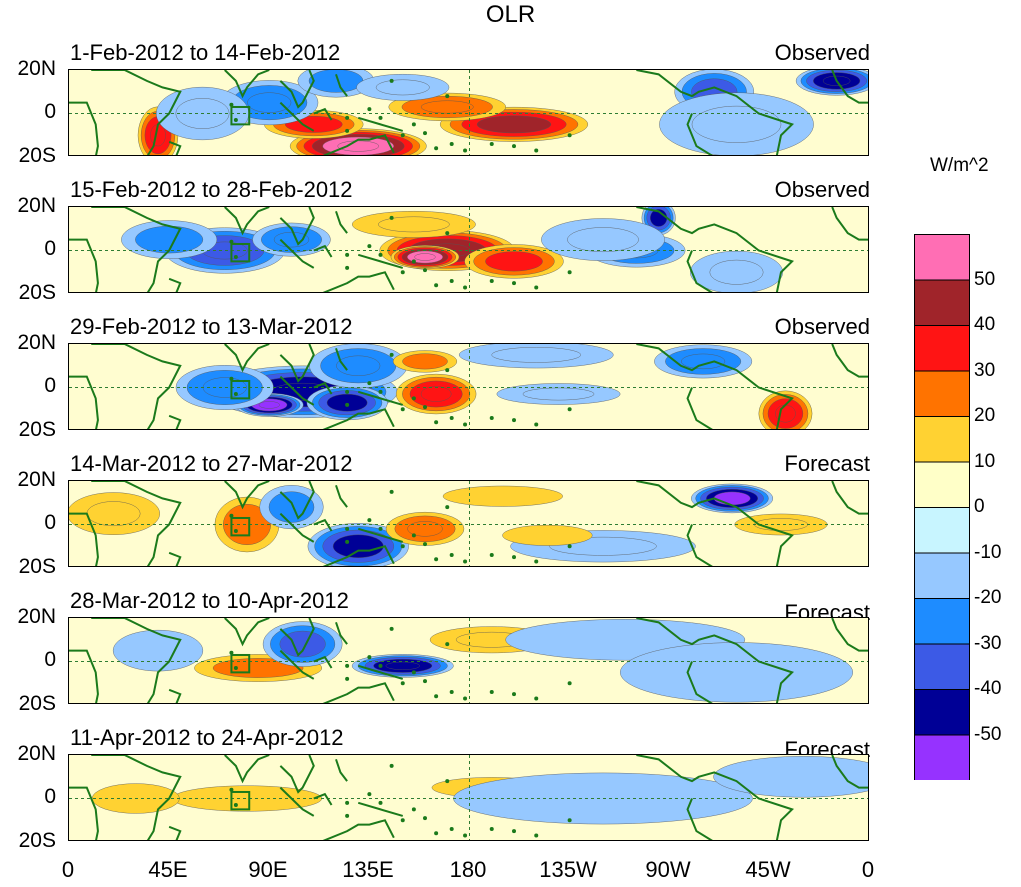  I want to click on colorbar-units: W/m^2, so click(959, 165).